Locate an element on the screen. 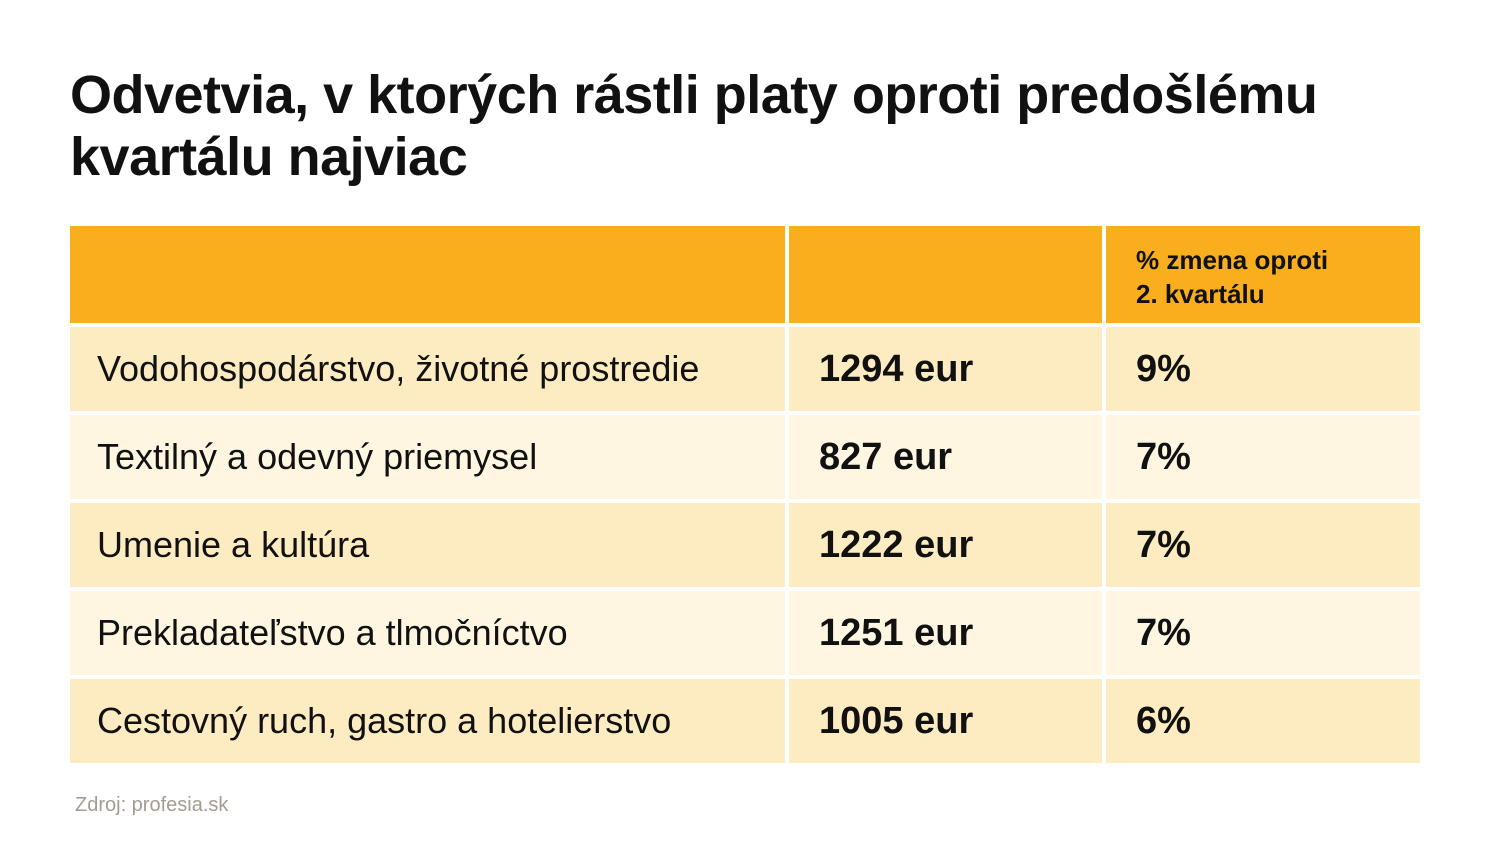 Image resolution: width=1500 pixels, height=859 pixels. sector-cell: Vodohospodárstvo, životné prostredie is located at coordinates (427, 369).